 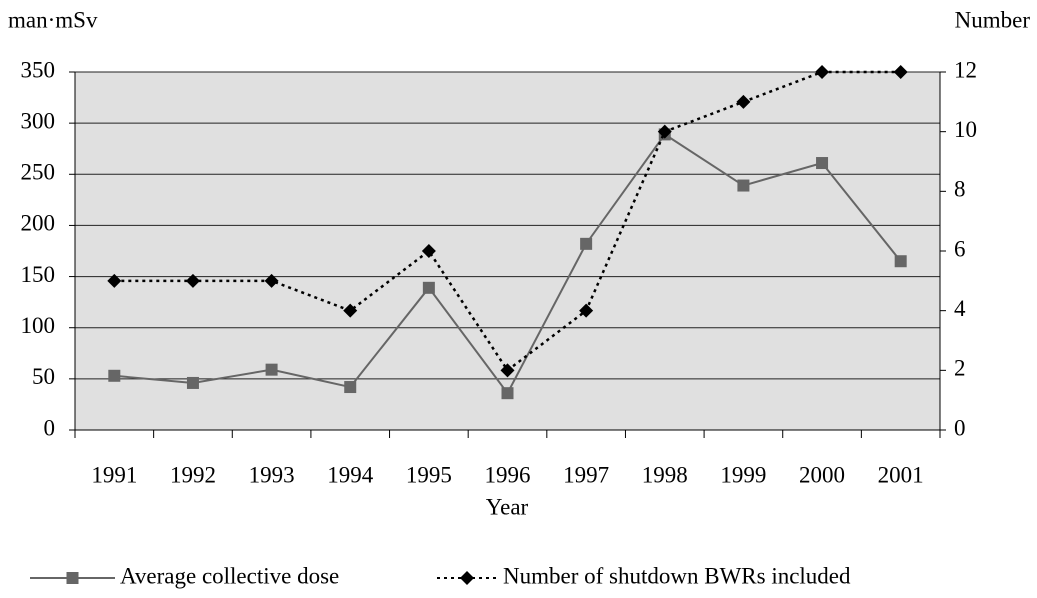 I want to click on x-tick-label: 2001, so click(x=901, y=474).